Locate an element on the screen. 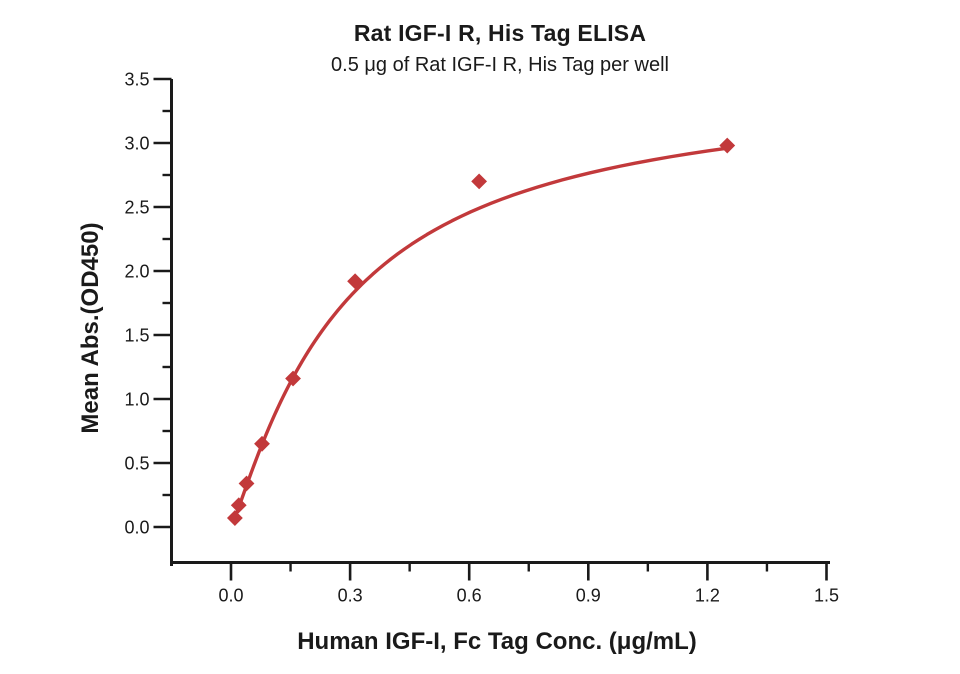 The width and height of the screenshot is (960, 674). y-tick-label: 3.0 is located at coordinates (136, 144).